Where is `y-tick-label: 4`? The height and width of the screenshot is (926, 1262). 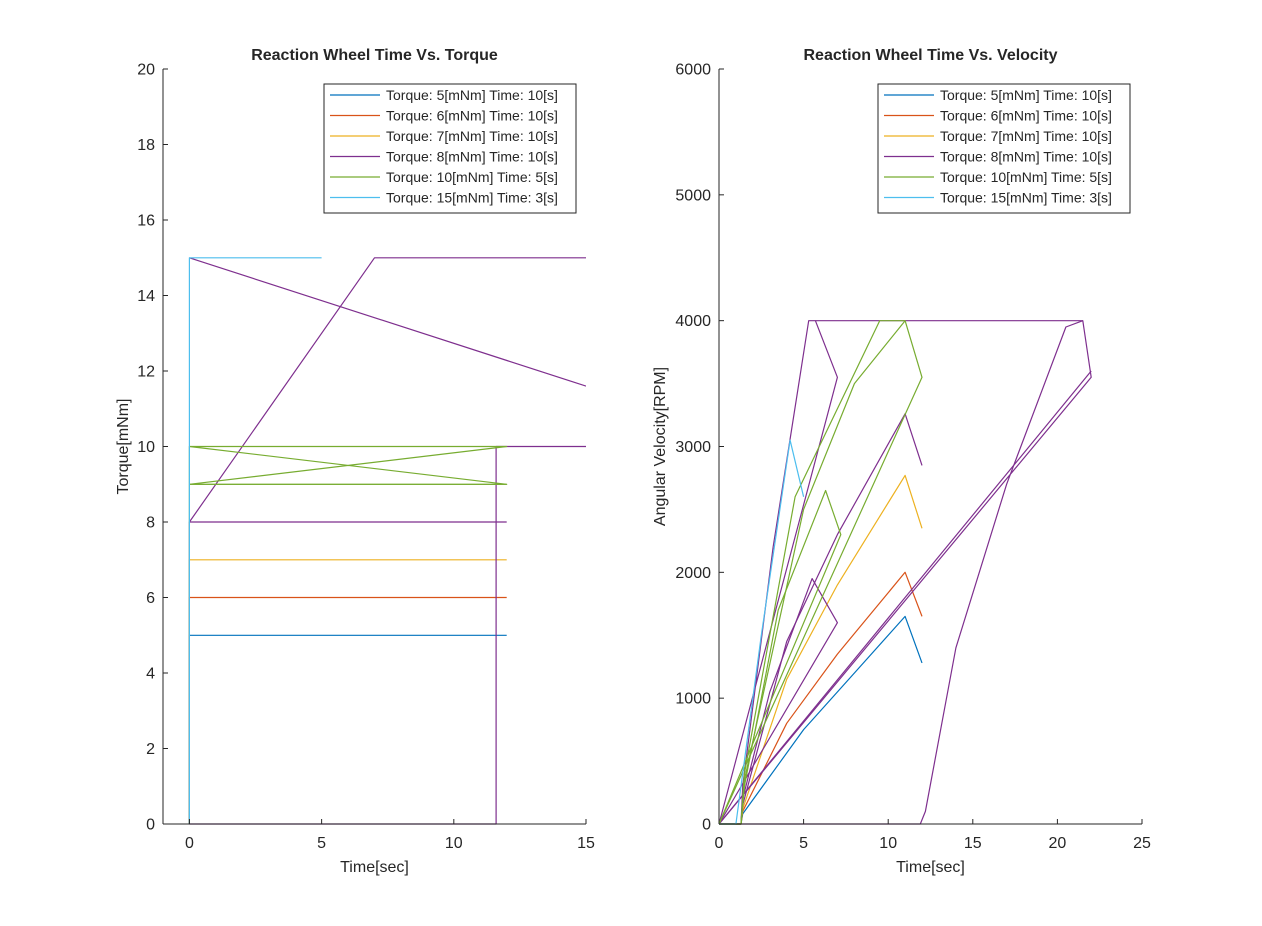
y-tick-label: 4 is located at coordinates (150, 674).